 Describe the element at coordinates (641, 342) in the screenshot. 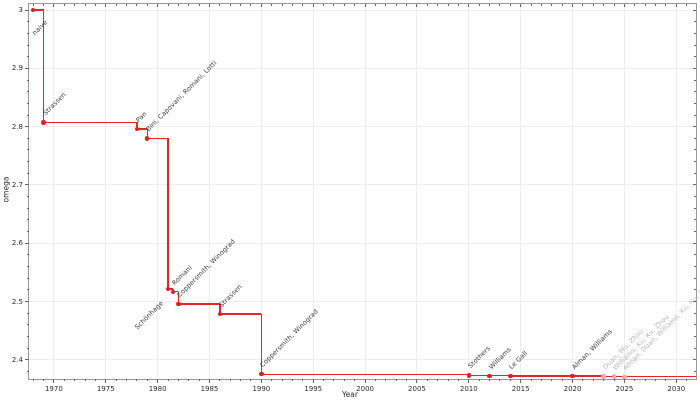

I see `data-point-label: Williams, Xu, Xu, Zhou` at that location.